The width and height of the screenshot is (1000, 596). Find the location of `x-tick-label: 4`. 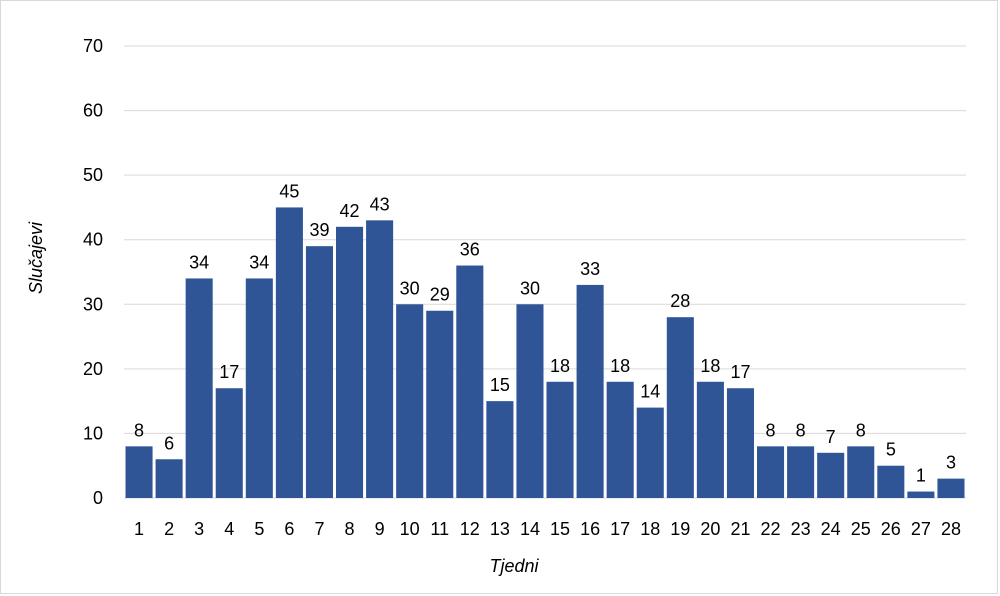

x-tick-label: 4 is located at coordinates (229, 529).